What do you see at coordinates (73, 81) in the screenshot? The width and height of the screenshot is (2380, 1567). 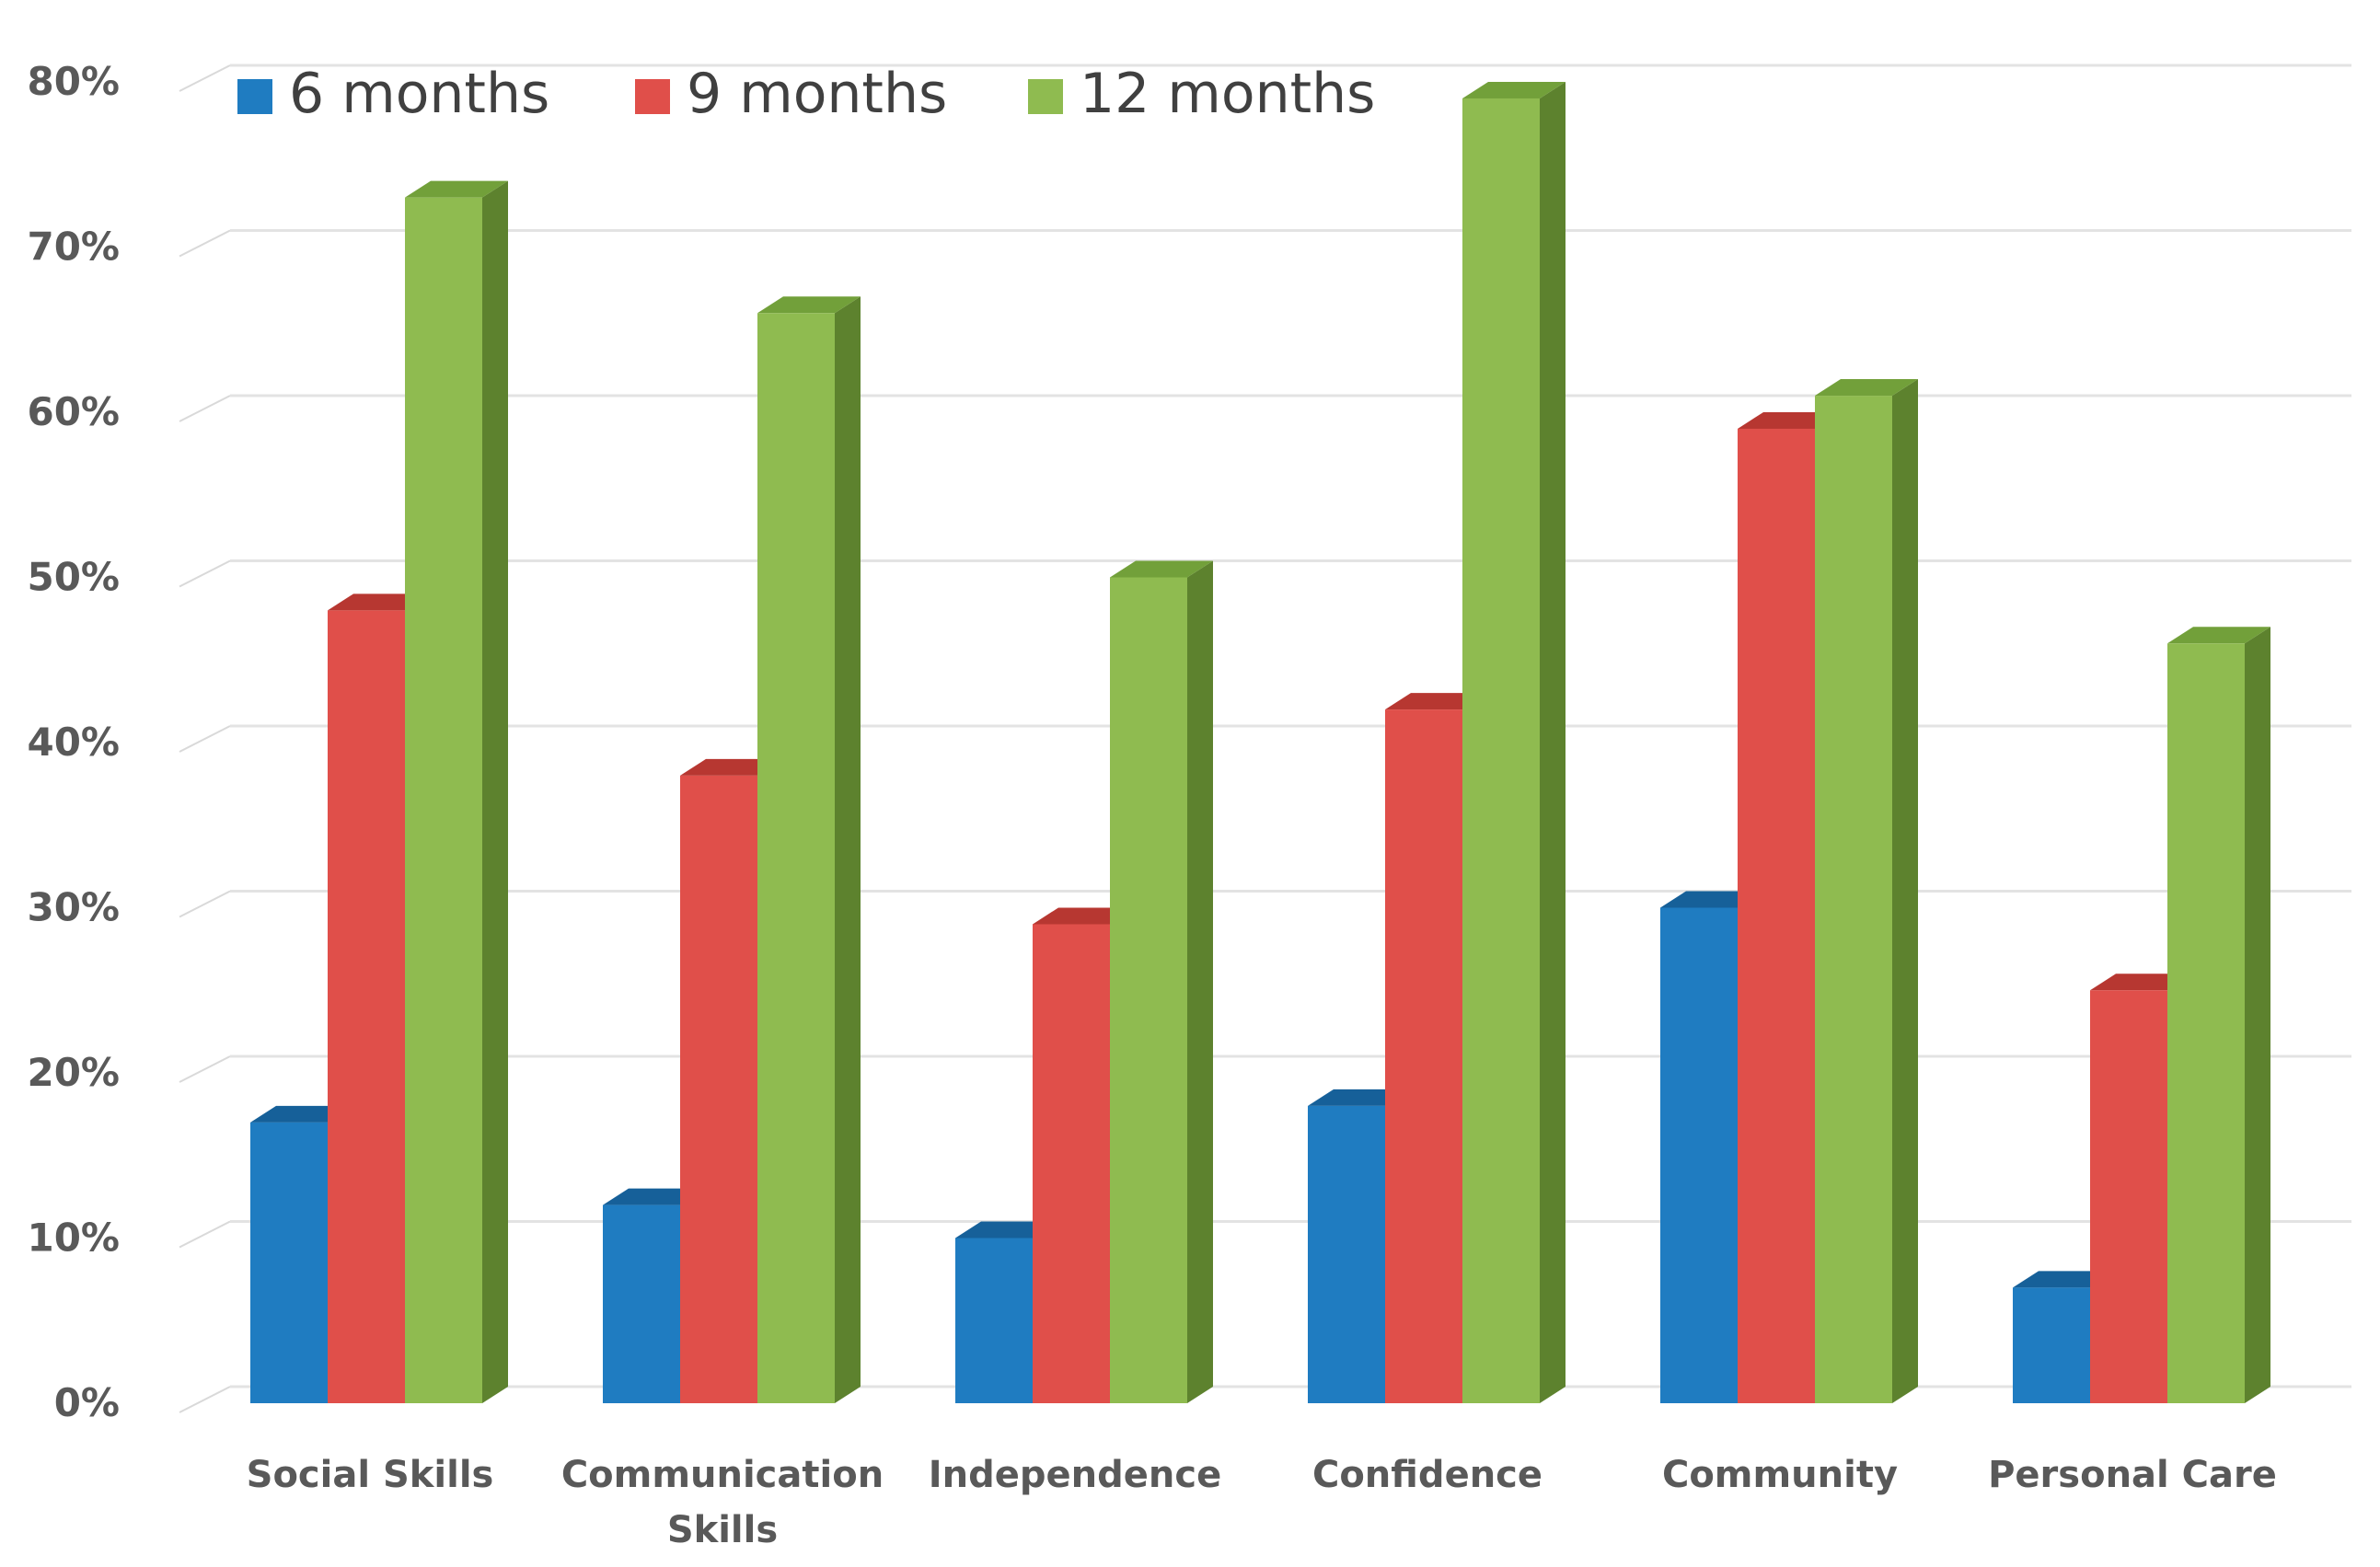 I see `y-tick-label: 80%` at bounding box center [73, 81].